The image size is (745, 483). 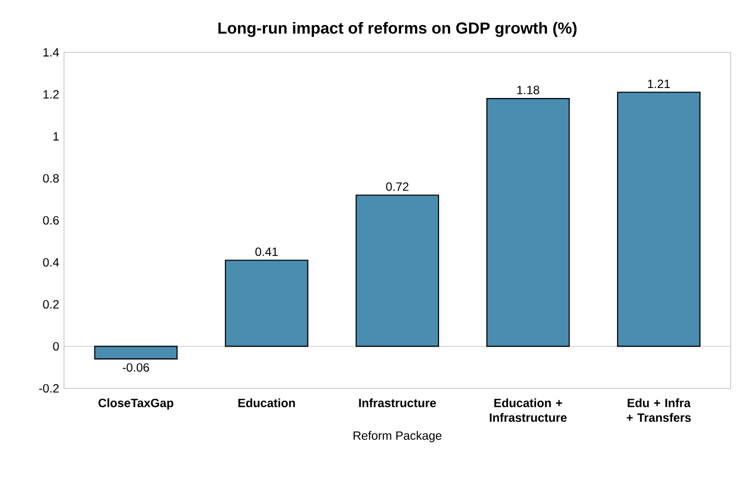 I want to click on data-label: 0.41, so click(x=266, y=251).